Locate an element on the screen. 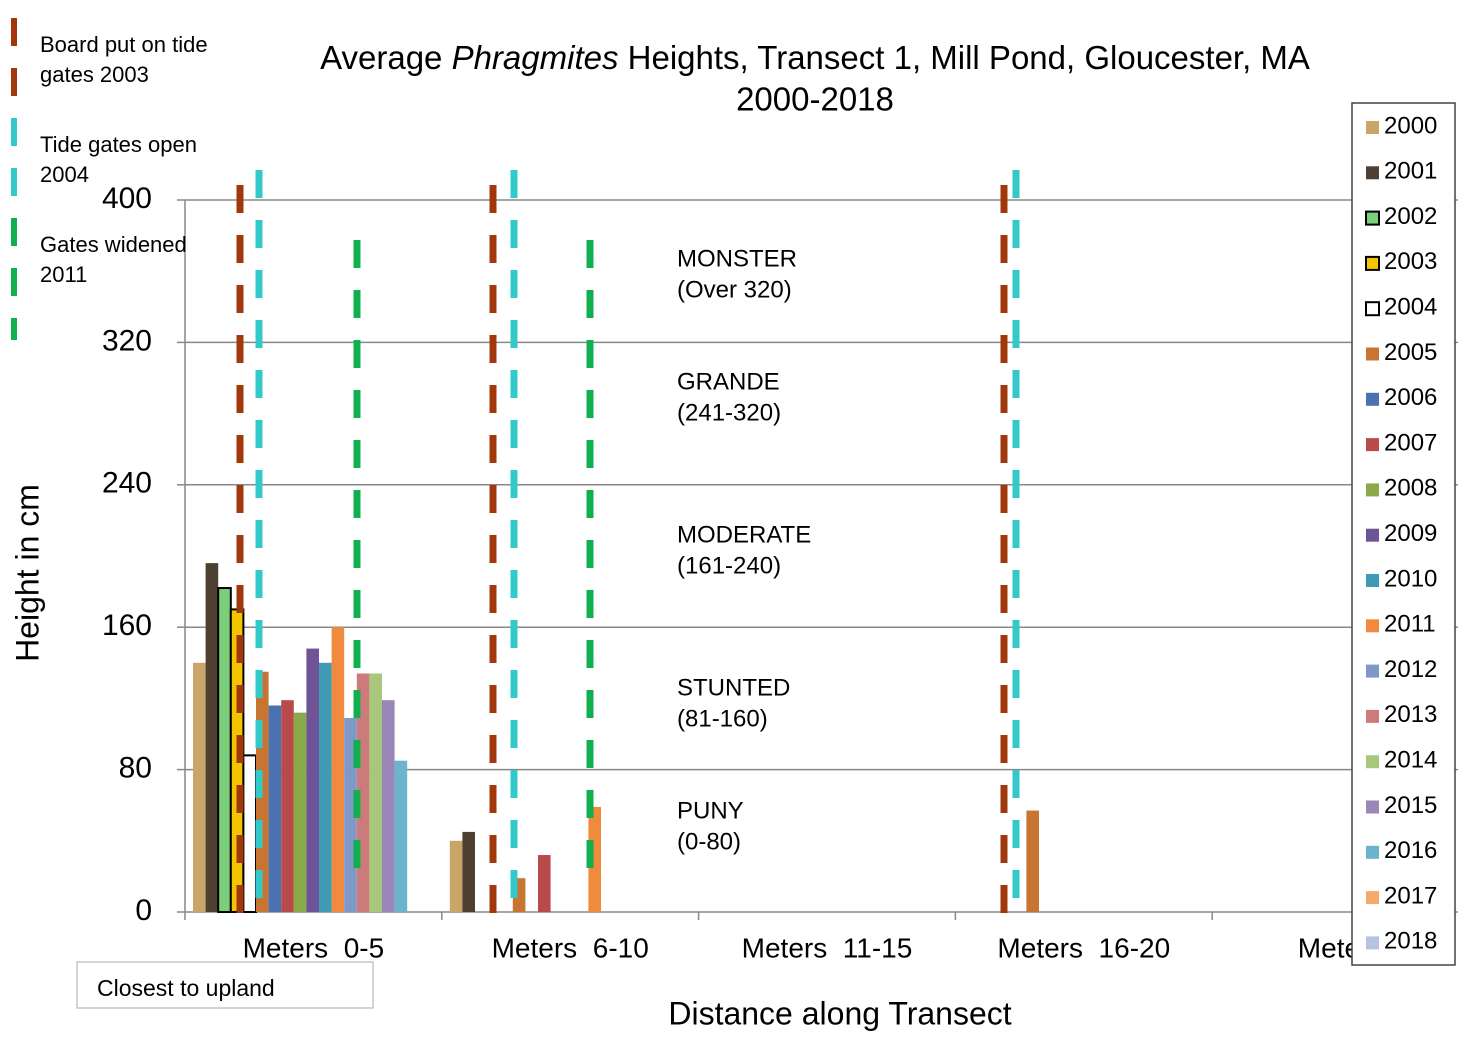 The height and width of the screenshot is (1037, 1458). y-tick-label: 400 is located at coordinates (127, 198).